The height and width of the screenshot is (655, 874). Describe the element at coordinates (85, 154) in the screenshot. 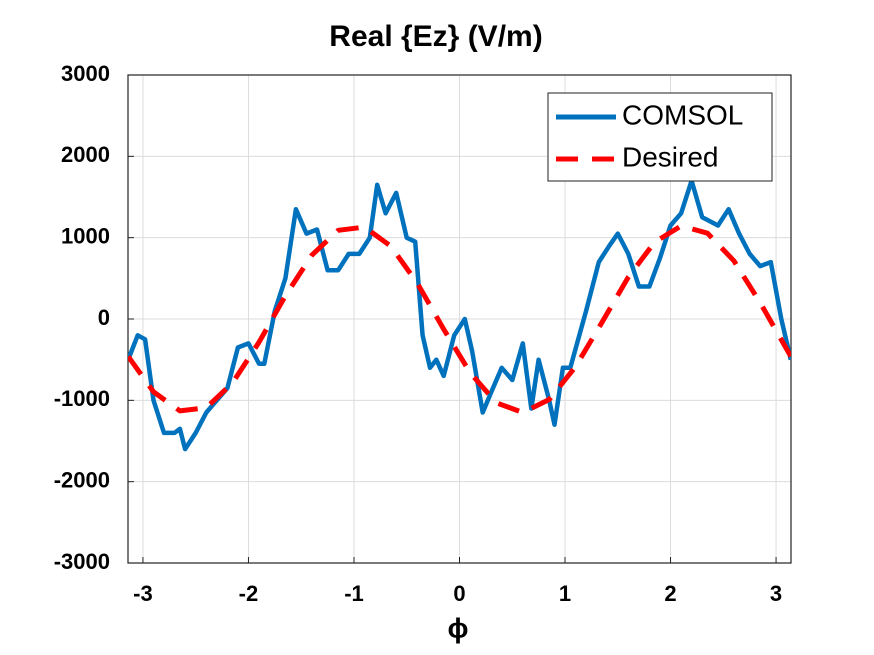

I see `y-tick-label: 2000` at that location.